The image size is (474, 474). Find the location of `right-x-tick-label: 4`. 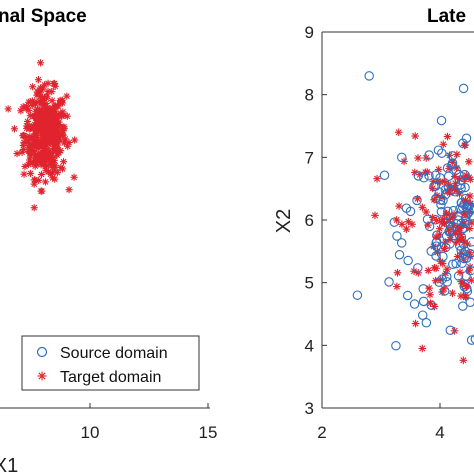

right-x-tick-label: 4 is located at coordinates (439, 432).